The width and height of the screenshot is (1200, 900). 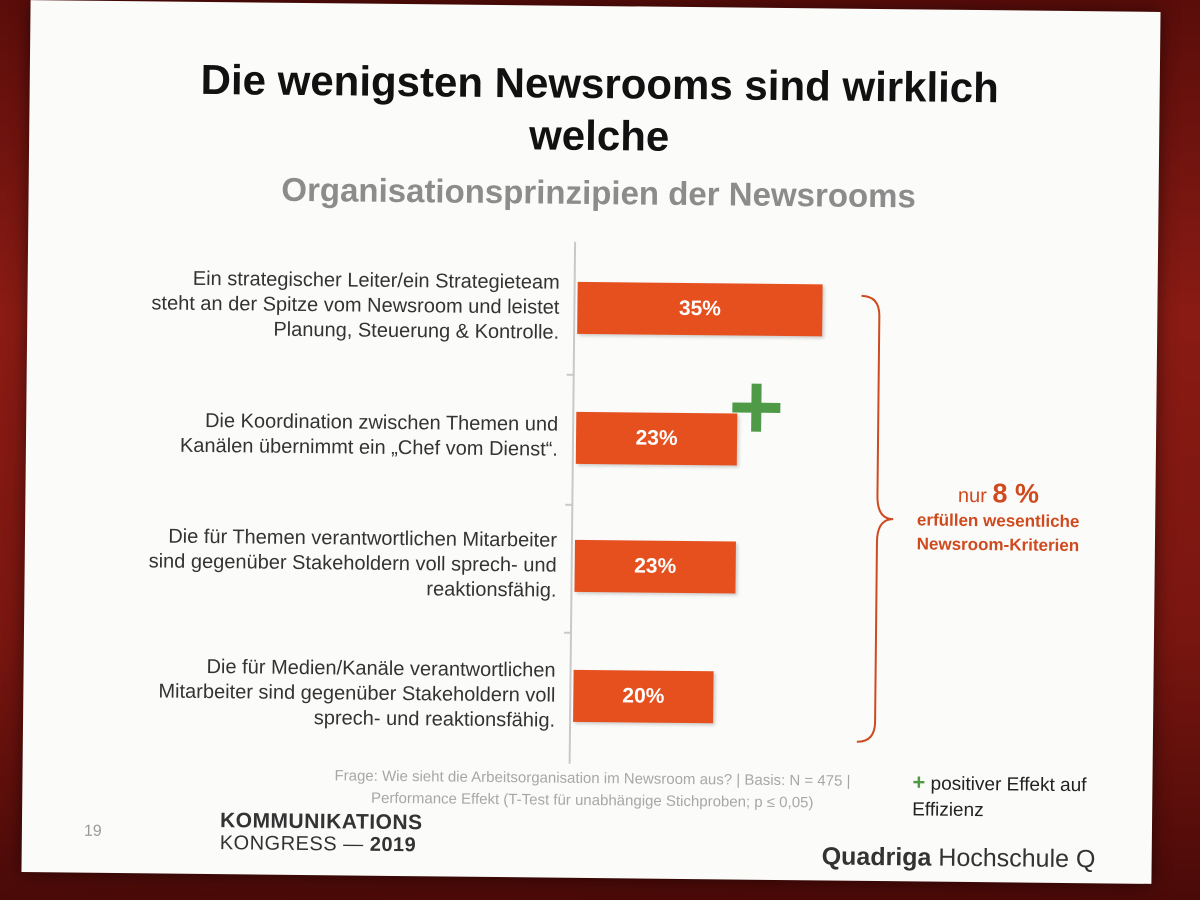 I want to click on logo-line-2-prefix: KONGRESS —, so click(x=291, y=844).